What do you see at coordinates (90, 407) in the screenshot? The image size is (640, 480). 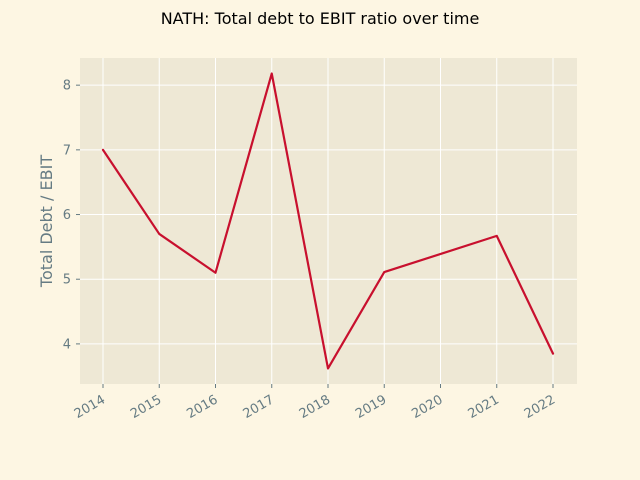 I see `x-tick-label: 2014` at bounding box center [90, 407].